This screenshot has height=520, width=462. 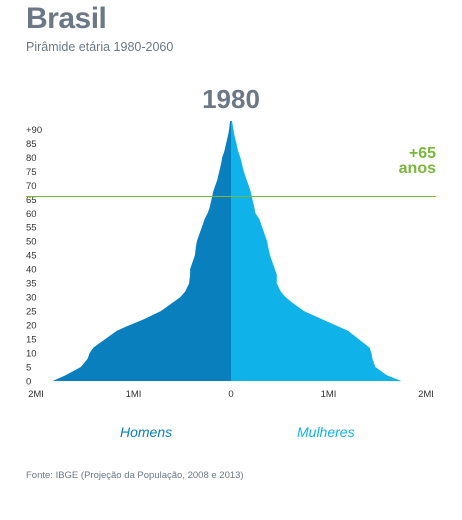 What do you see at coordinates (66, 18) in the screenshot?
I see `page-title: Brasil` at bounding box center [66, 18].